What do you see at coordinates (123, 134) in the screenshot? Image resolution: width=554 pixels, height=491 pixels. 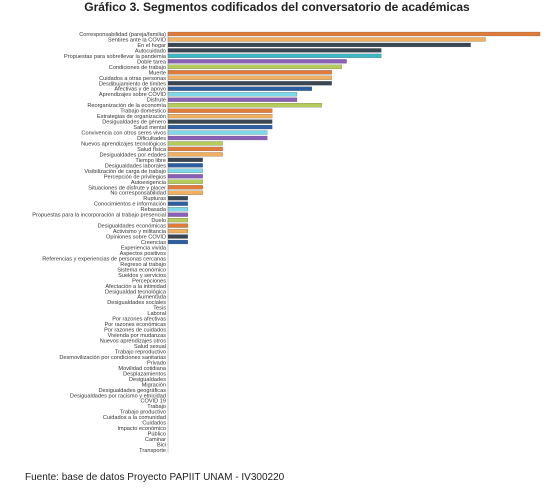 I see `category-label: Convivencia con otros seres vivos` at bounding box center [123, 134].